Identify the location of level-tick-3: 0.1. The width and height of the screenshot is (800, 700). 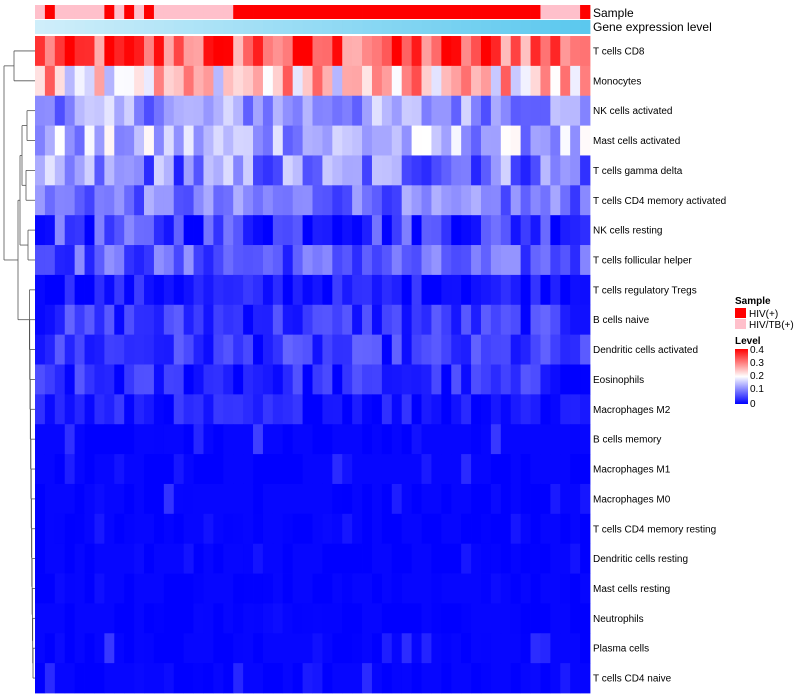
(757, 389).